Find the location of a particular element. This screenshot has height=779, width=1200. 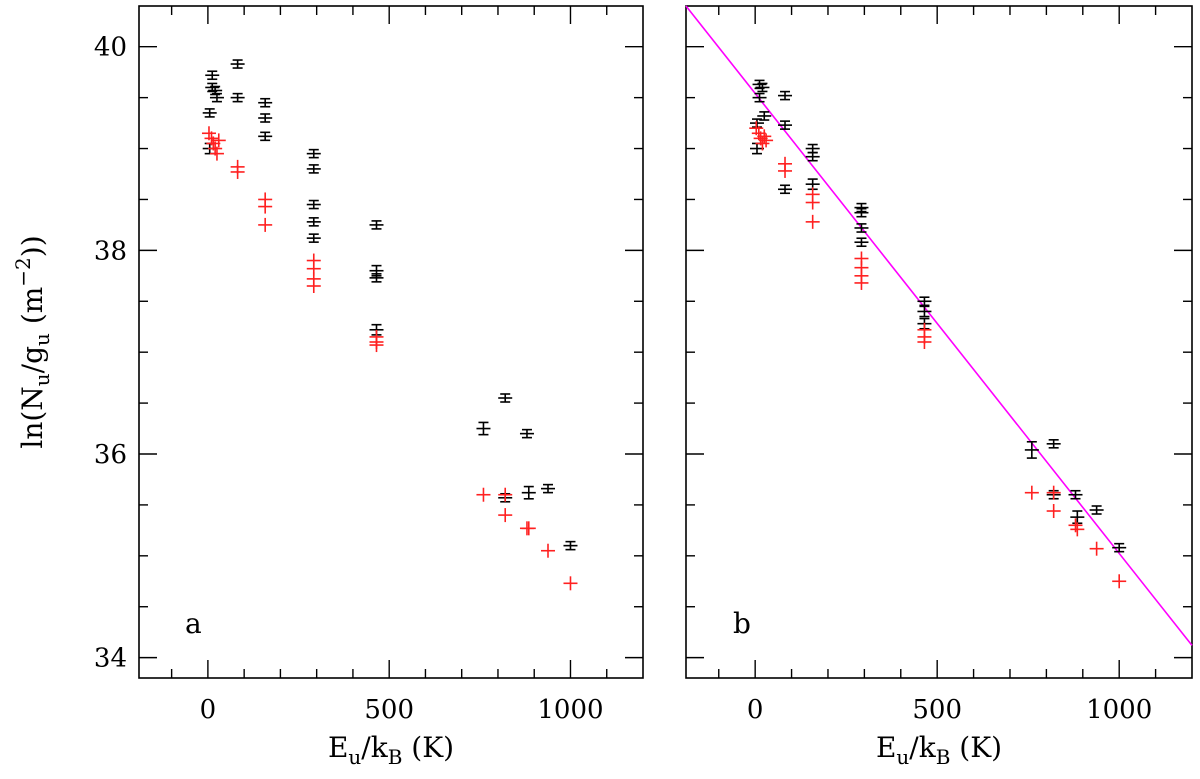

panel-a-label: a is located at coordinates (193, 623).